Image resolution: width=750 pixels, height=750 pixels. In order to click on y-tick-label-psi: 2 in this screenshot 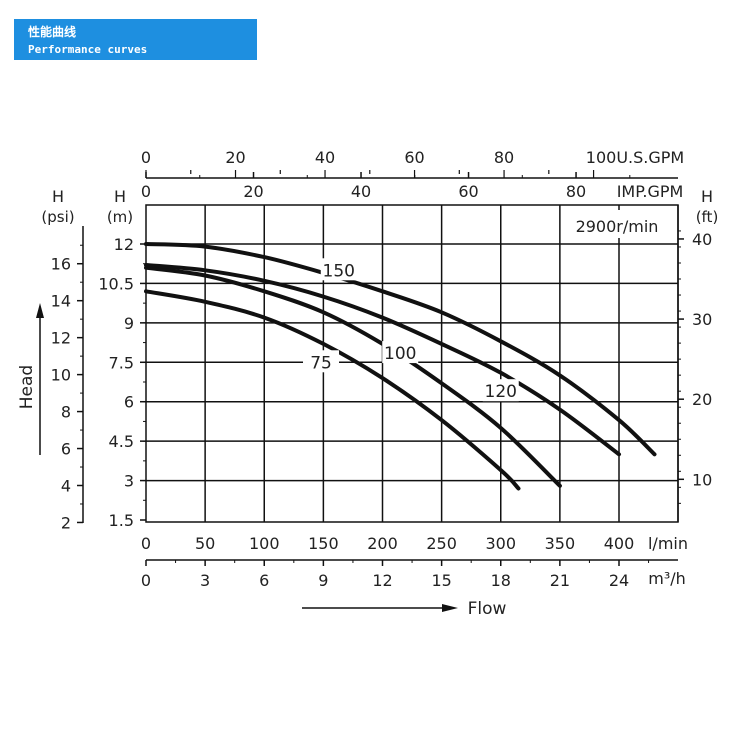, I will do `click(66, 522)`.